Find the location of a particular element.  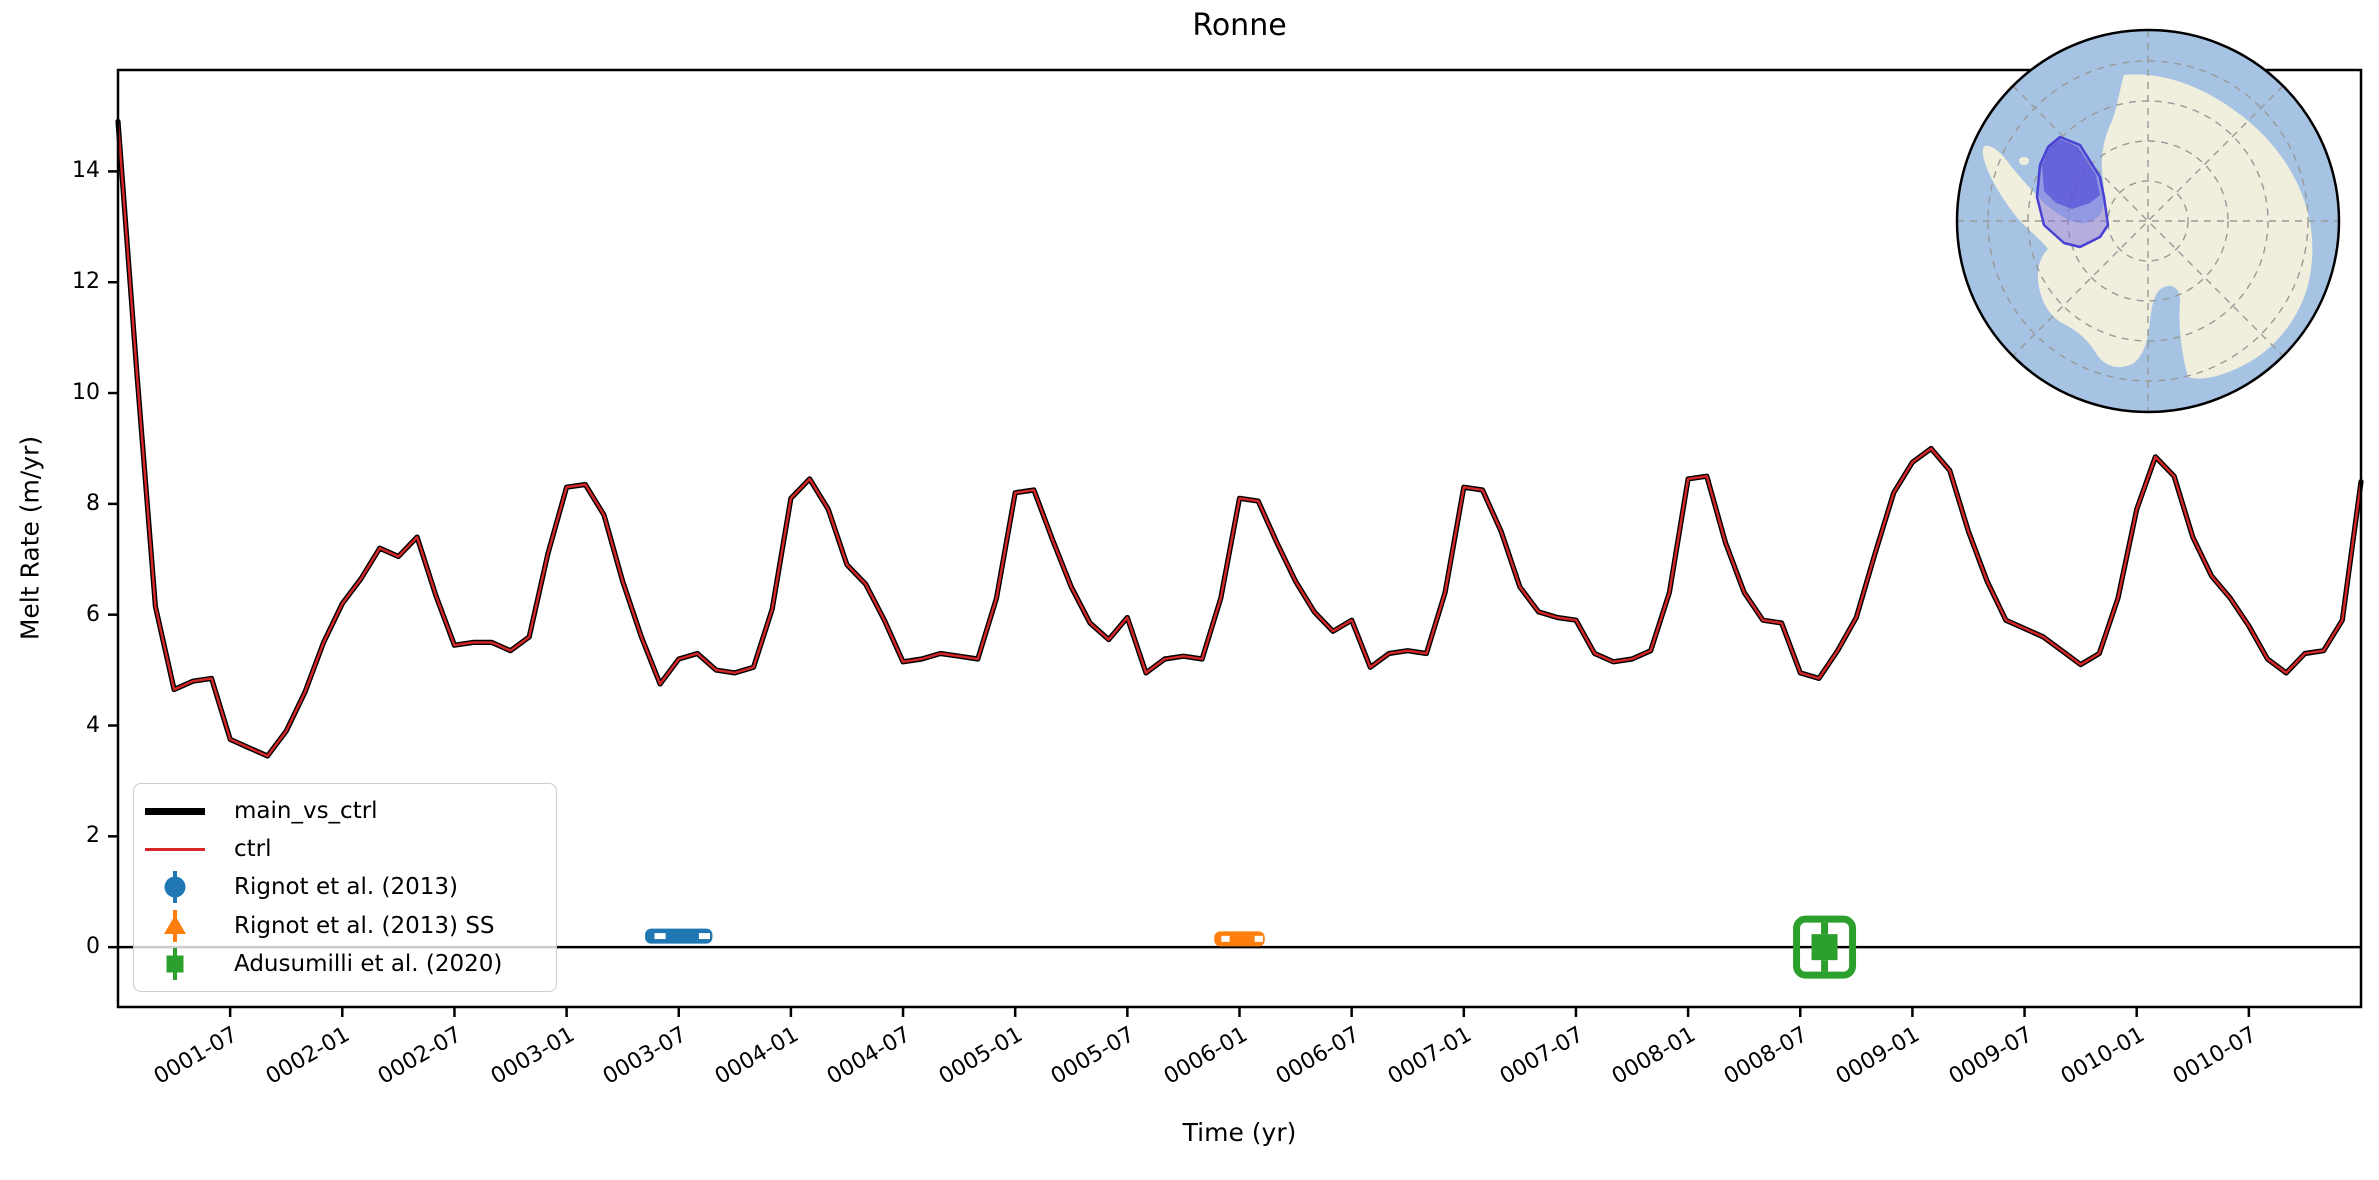

legend-label: Rignot et al. (2013) is located at coordinates (346, 887).